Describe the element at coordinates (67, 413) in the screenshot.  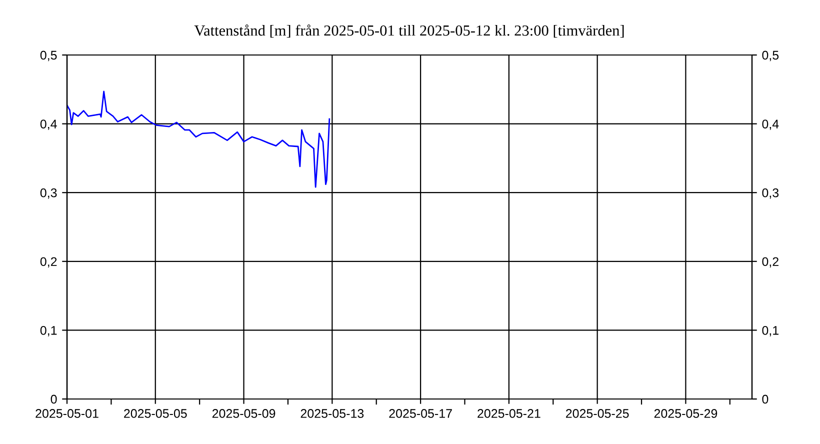
I see `x-tick-label: 2025-05-01` at that location.